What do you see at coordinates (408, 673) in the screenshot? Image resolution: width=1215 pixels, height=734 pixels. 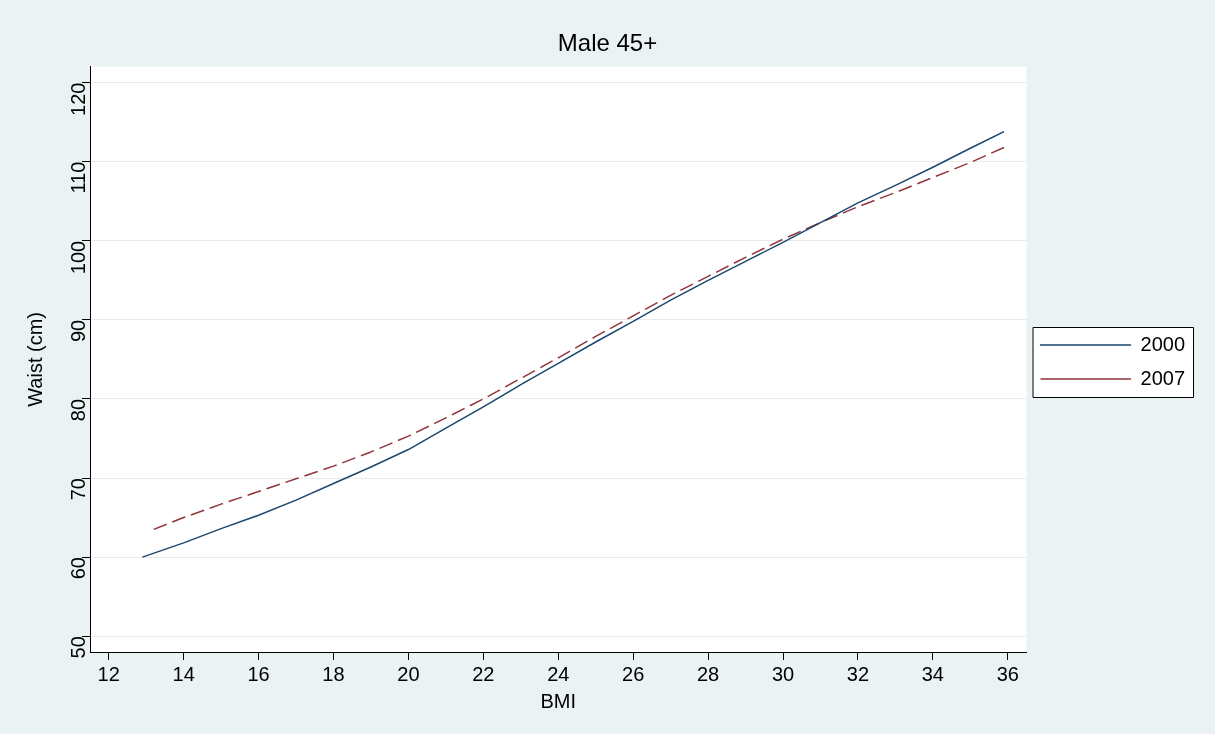 I see `x-tick-label: 20` at bounding box center [408, 673].